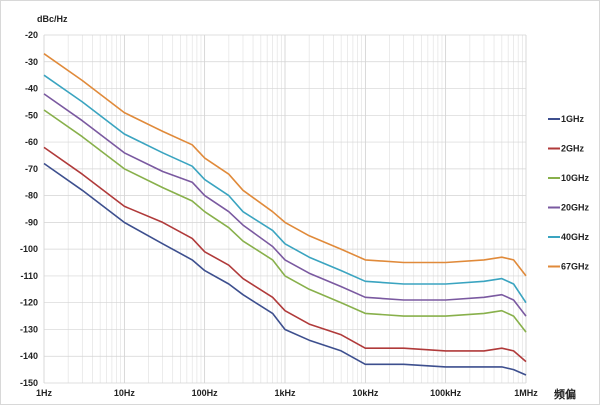 The height and width of the screenshot is (405, 600). Describe the element at coordinates (575, 208) in the screenshot. I see `legend-label-20GHz: 20GHz` at that location.